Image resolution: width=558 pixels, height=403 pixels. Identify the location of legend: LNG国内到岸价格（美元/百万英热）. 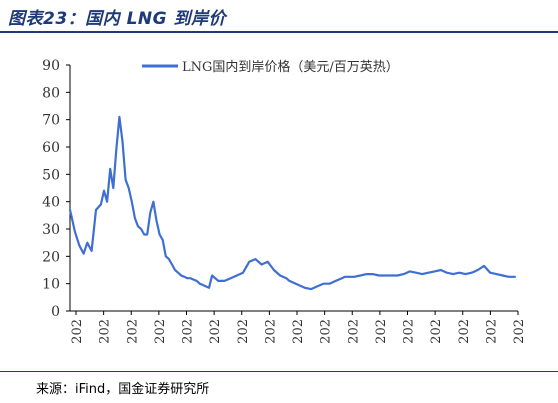
(270, 67).